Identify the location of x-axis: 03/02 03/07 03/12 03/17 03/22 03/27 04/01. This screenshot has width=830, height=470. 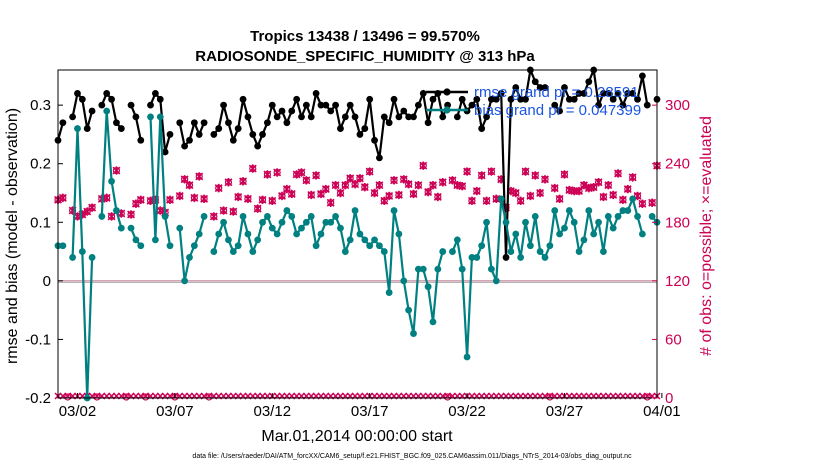
(370, 406).